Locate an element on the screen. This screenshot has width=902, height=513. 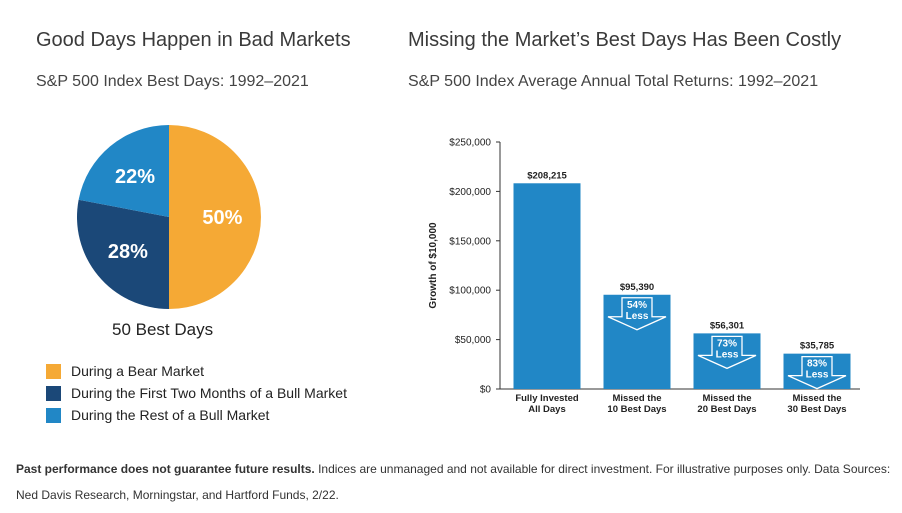
x-category-label: 20 Best Days is located at coordinates (726, 409).